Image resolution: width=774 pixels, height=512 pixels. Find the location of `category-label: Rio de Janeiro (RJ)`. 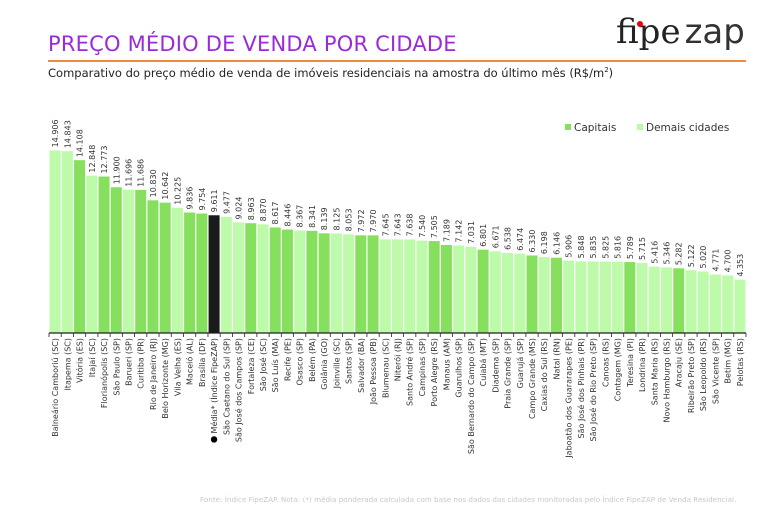

category-label: Rio de Janeiro (RJ) is located at coordinates (153, 374).